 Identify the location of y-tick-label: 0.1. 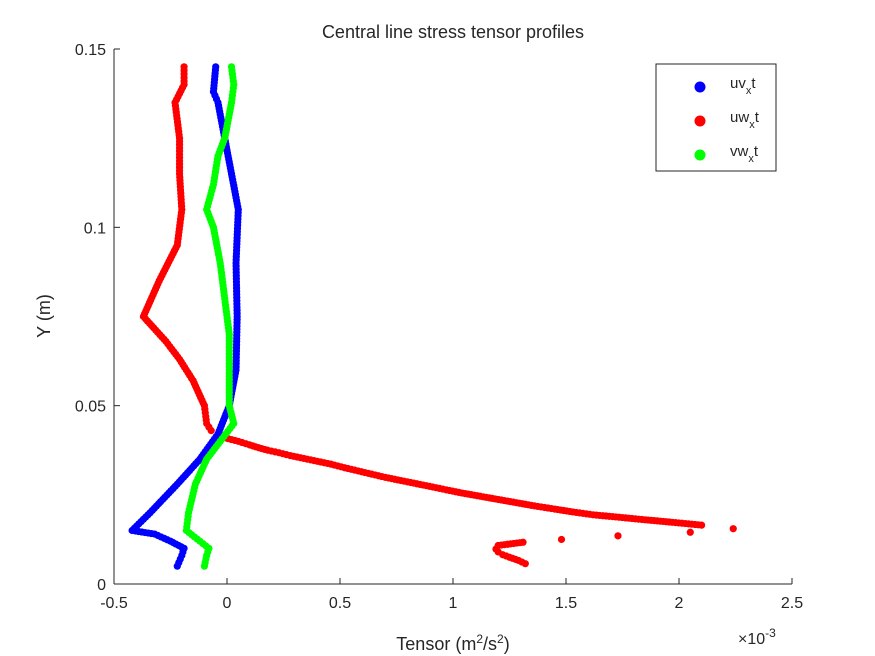
(95, 228).